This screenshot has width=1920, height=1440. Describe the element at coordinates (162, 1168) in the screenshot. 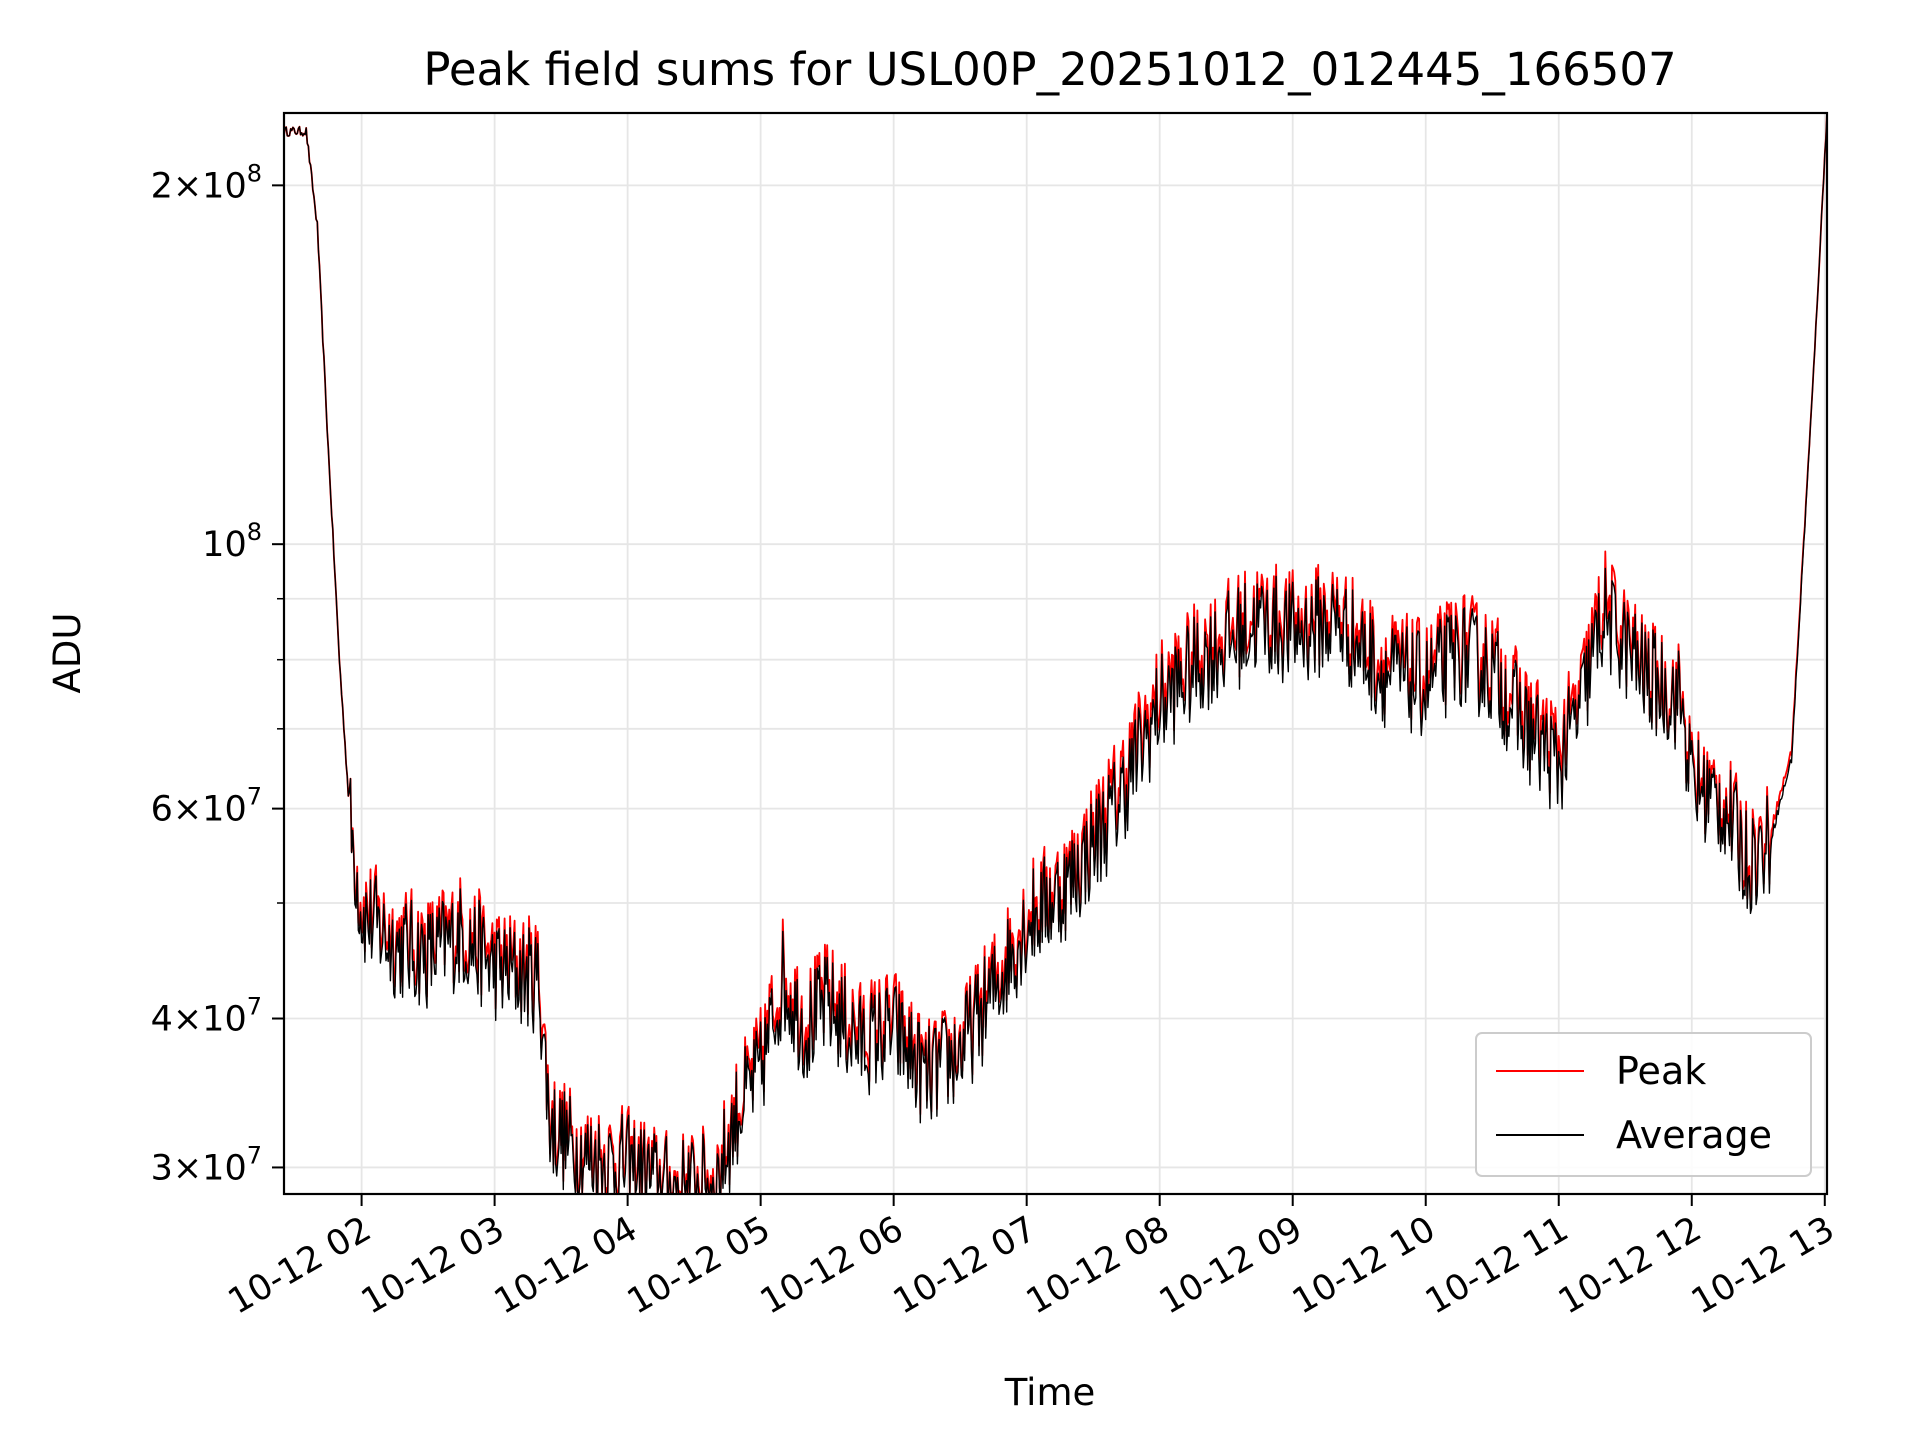

I see `y-tick-mantissa: 3` at that location.